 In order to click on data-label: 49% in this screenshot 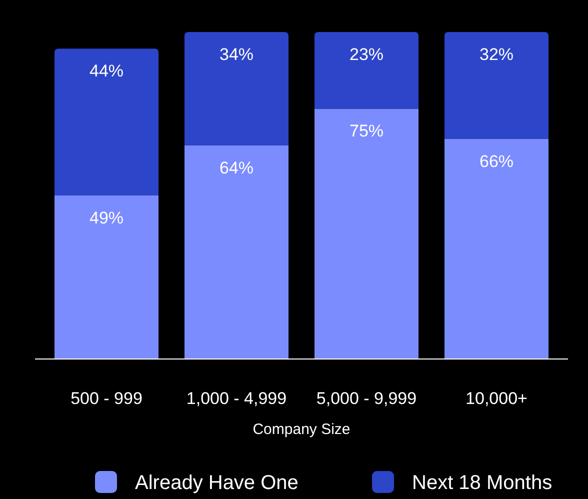, I will do `click(106, 218)`.